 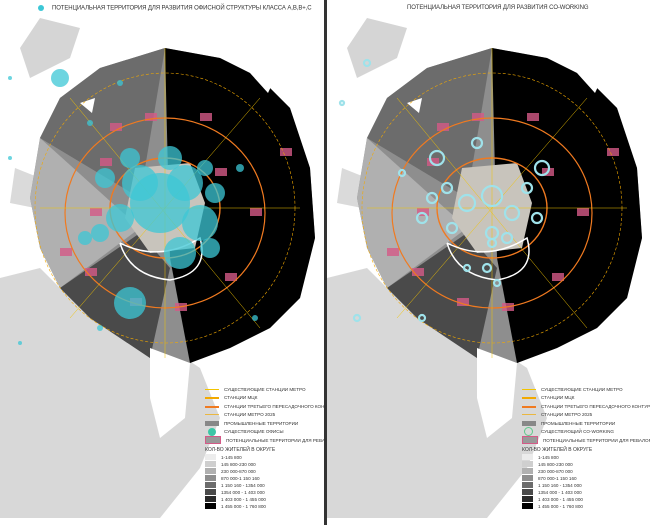 I want to click on scale-item: 1 150 160 - 1354 000, so click(x=586, y=485).